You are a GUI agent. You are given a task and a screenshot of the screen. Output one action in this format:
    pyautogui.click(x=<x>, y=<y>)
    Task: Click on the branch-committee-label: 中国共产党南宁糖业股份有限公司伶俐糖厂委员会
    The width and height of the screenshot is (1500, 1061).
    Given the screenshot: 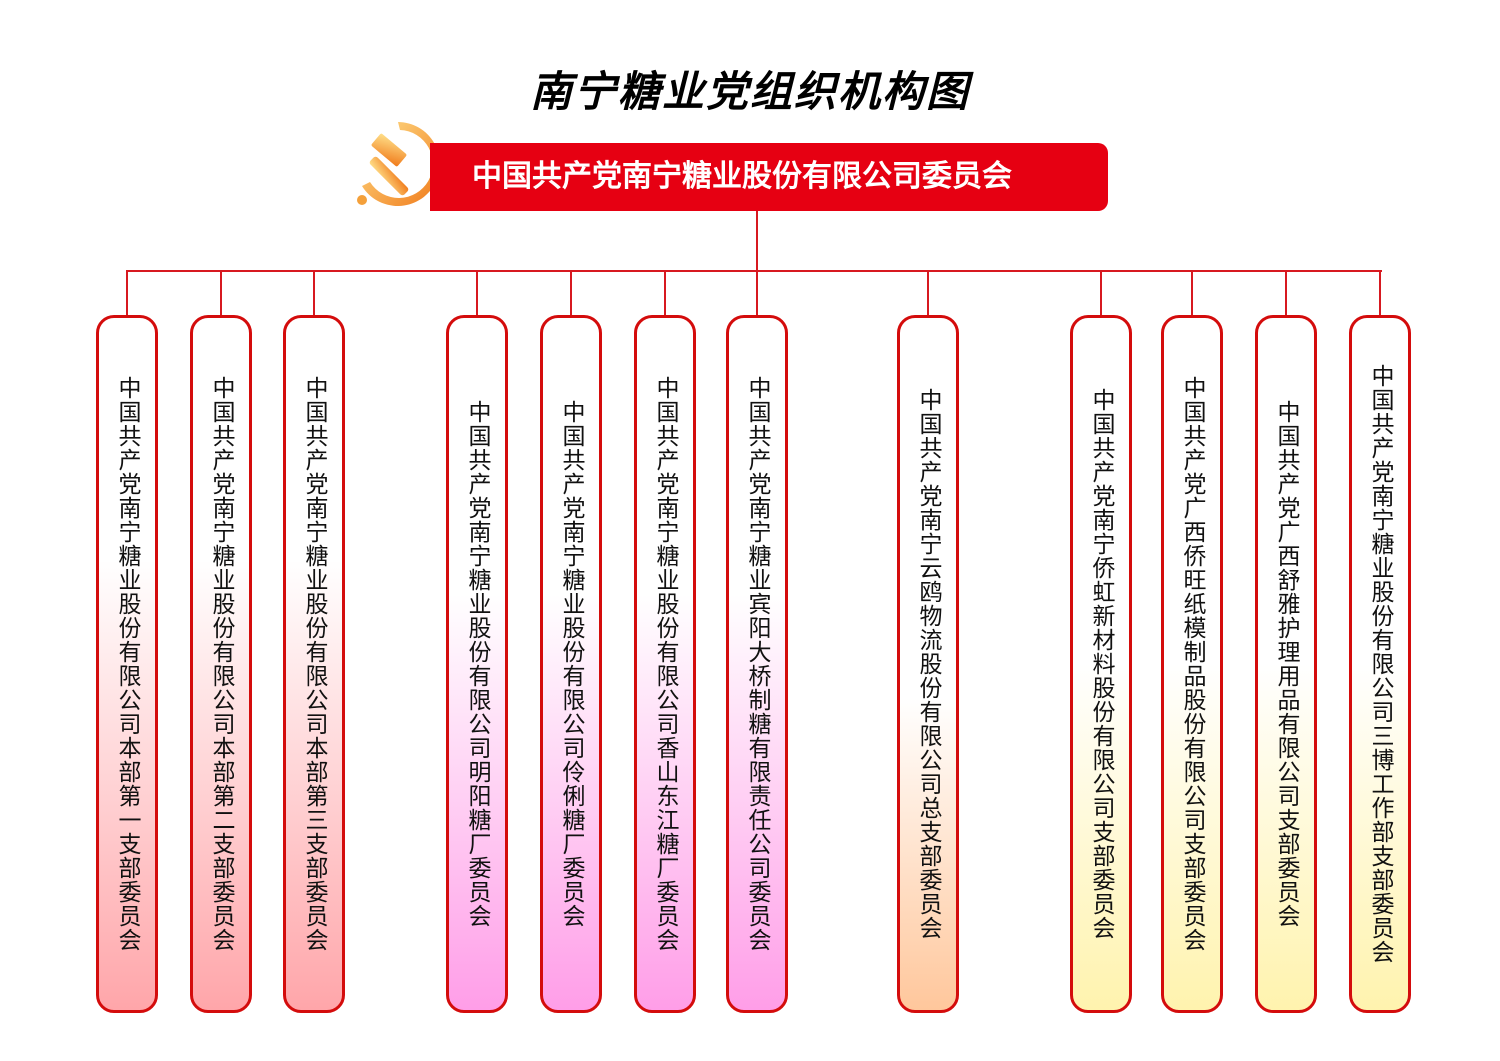 What is the action you would take?
    pyautogui.click(x=571, y=664)
    